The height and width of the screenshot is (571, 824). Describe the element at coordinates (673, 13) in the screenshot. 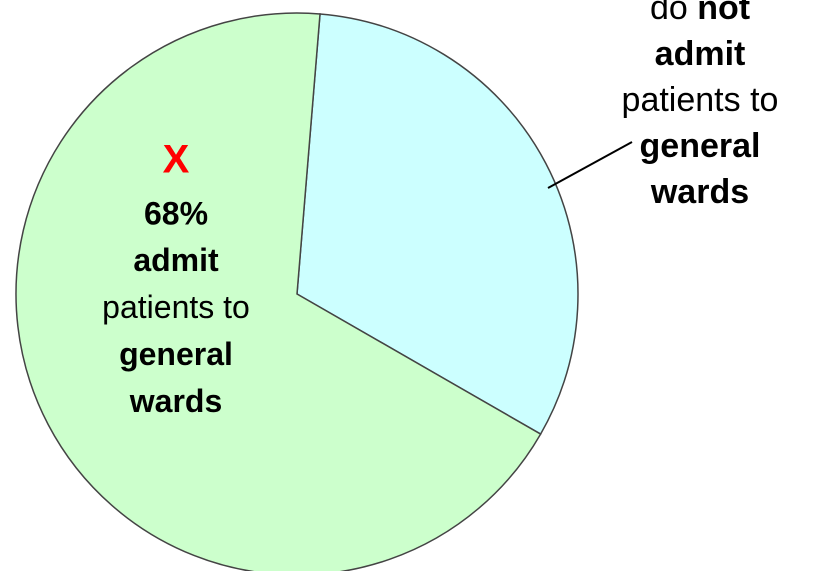

I see `label-part: do` at that location.